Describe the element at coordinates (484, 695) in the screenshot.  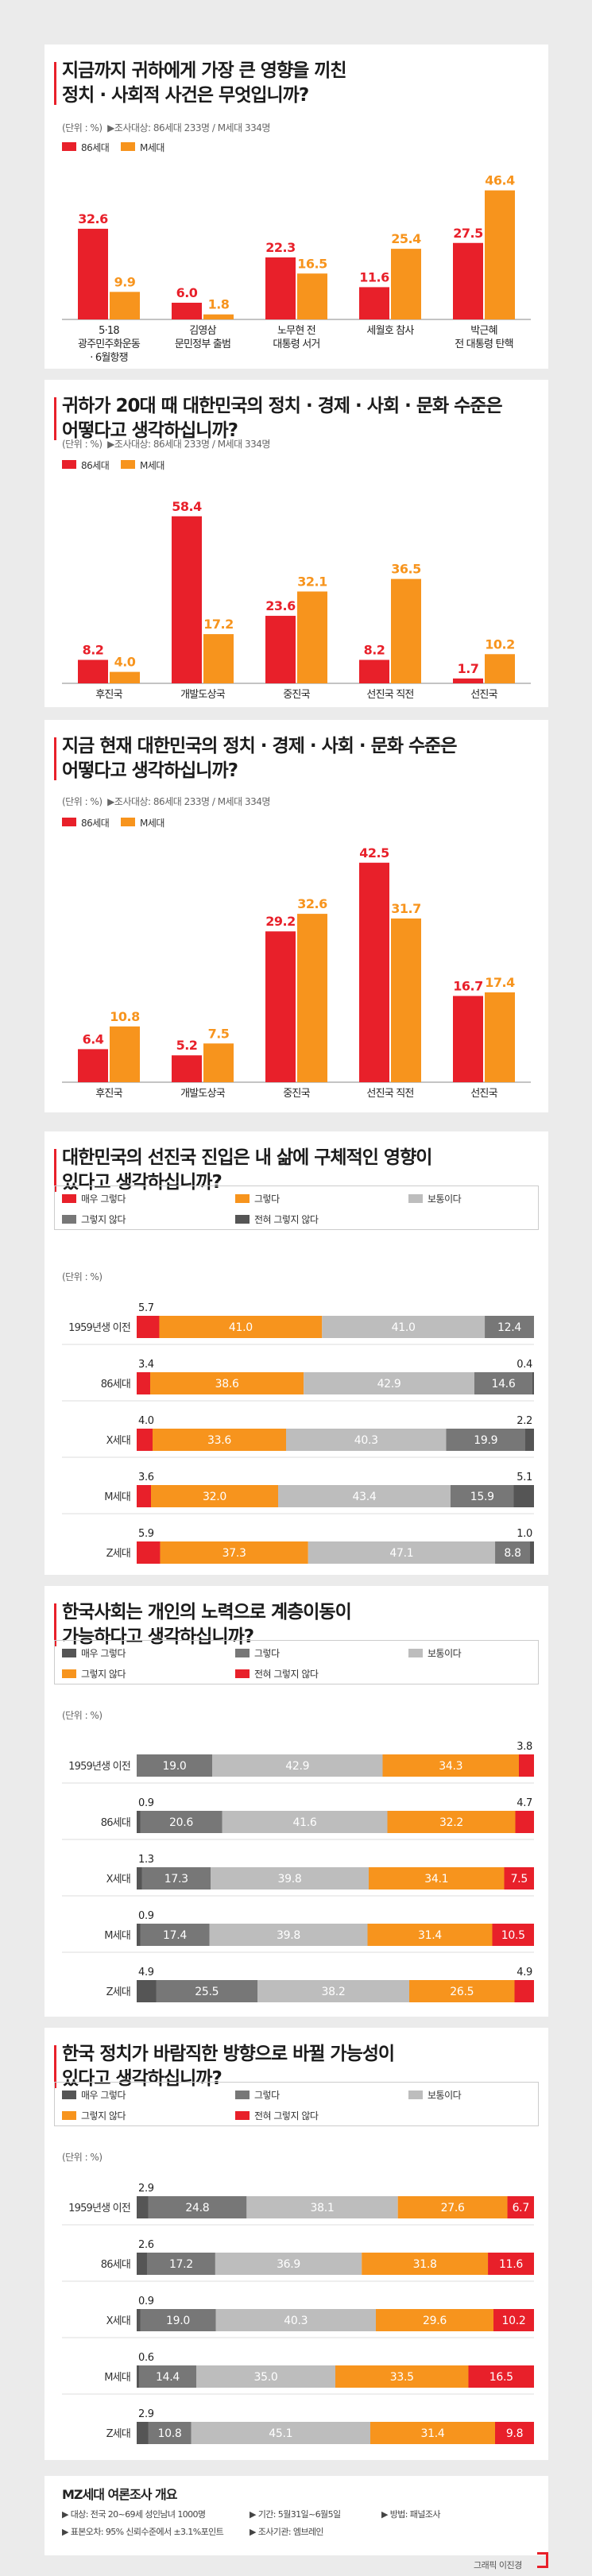
I see `category-label: 선진국` at that location.